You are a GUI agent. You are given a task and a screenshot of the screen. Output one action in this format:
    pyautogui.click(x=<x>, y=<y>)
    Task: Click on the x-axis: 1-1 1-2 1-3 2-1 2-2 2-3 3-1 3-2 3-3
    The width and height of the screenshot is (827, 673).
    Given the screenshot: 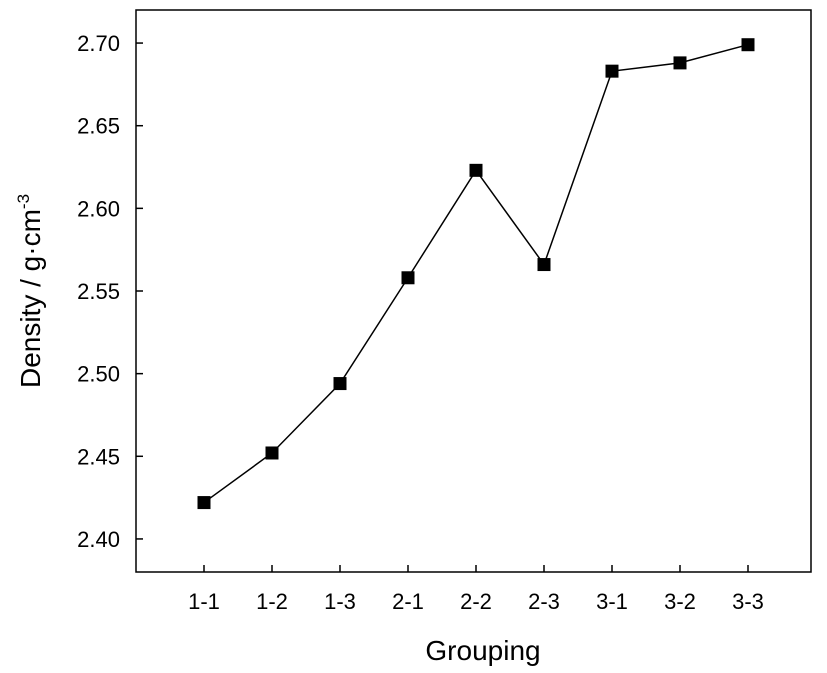 What is the action you would take?
    pyautogui.click(x=476, y=589)
    